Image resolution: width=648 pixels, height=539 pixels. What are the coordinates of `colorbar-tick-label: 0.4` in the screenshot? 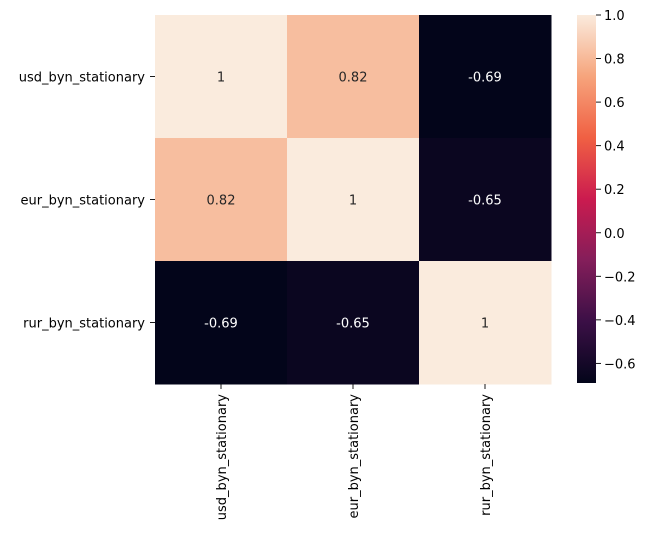 It's located at (614, 147).